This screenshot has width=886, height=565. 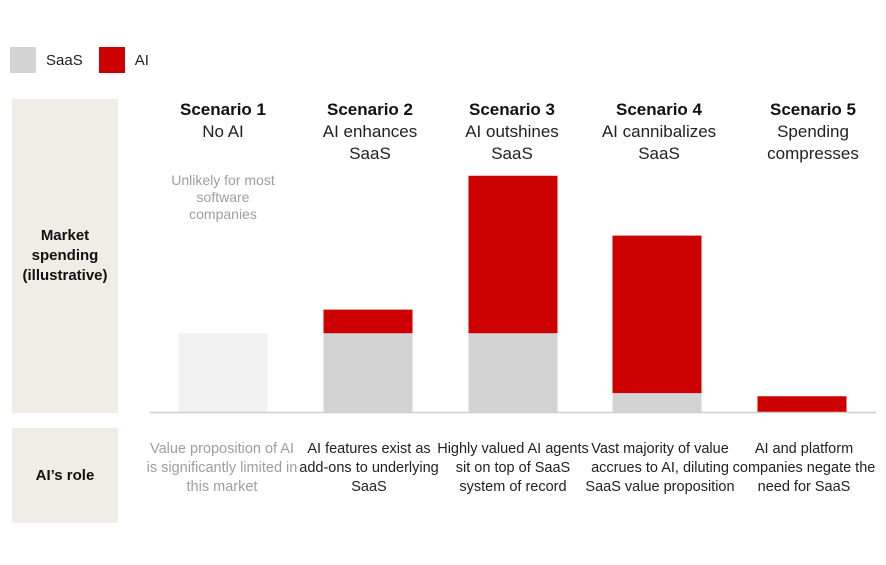 What do you see at coordinates (64, 60) in the screenshot?
I see `legend-label-saas: SaaS` at bounding box center [64, 60].